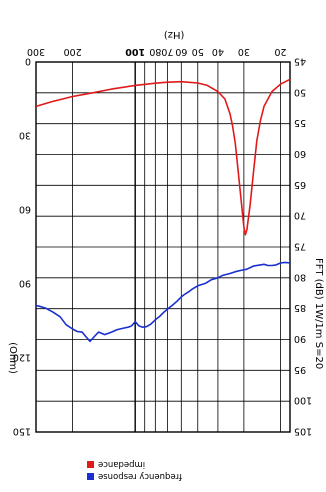  What do you see at coordinates (28, 61) in the screenshot?
I see `y-right-tick-label: 0` at bounding box center [28, 61].